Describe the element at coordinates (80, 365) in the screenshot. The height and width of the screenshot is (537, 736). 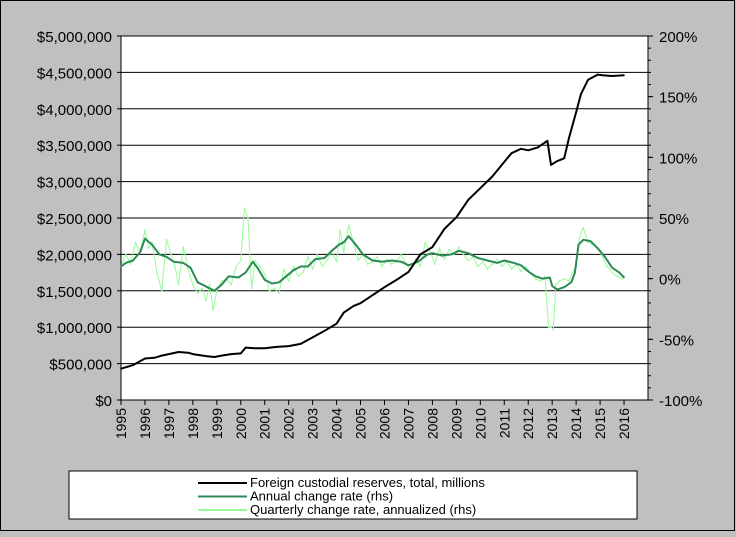
I see `left-tick-label: $500,000` at that location.